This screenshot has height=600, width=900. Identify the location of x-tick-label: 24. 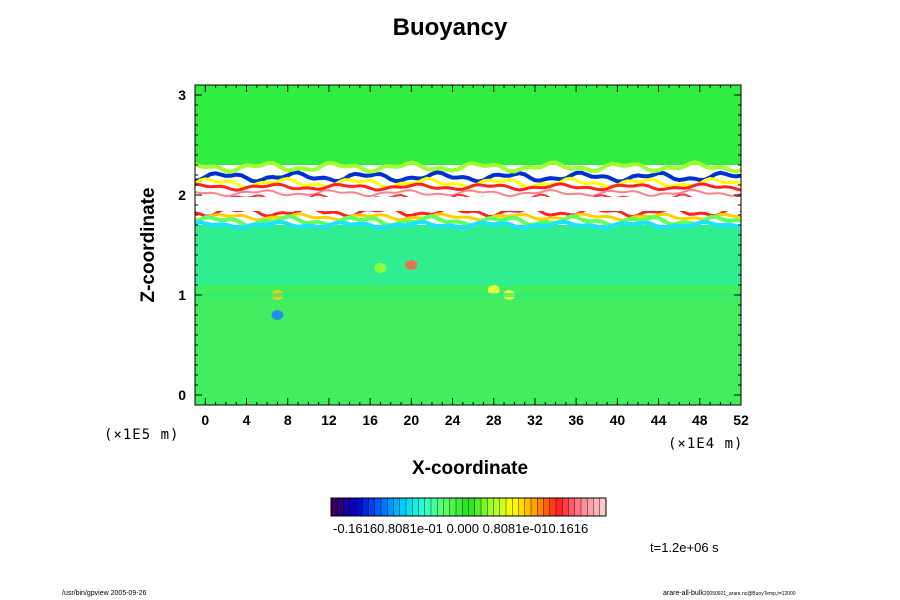
(453, 420).